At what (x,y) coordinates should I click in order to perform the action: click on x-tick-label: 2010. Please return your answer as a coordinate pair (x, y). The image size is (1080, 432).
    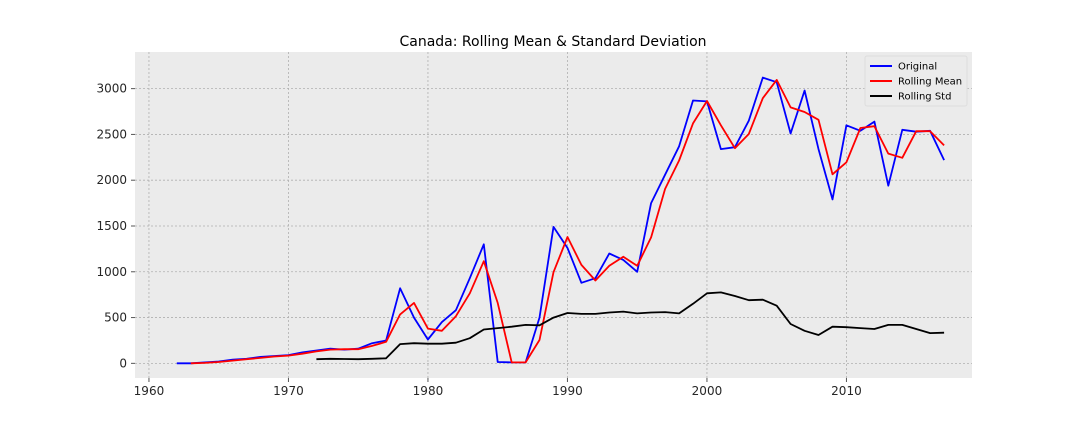
    Looking at the image, I should click on (846, 391).